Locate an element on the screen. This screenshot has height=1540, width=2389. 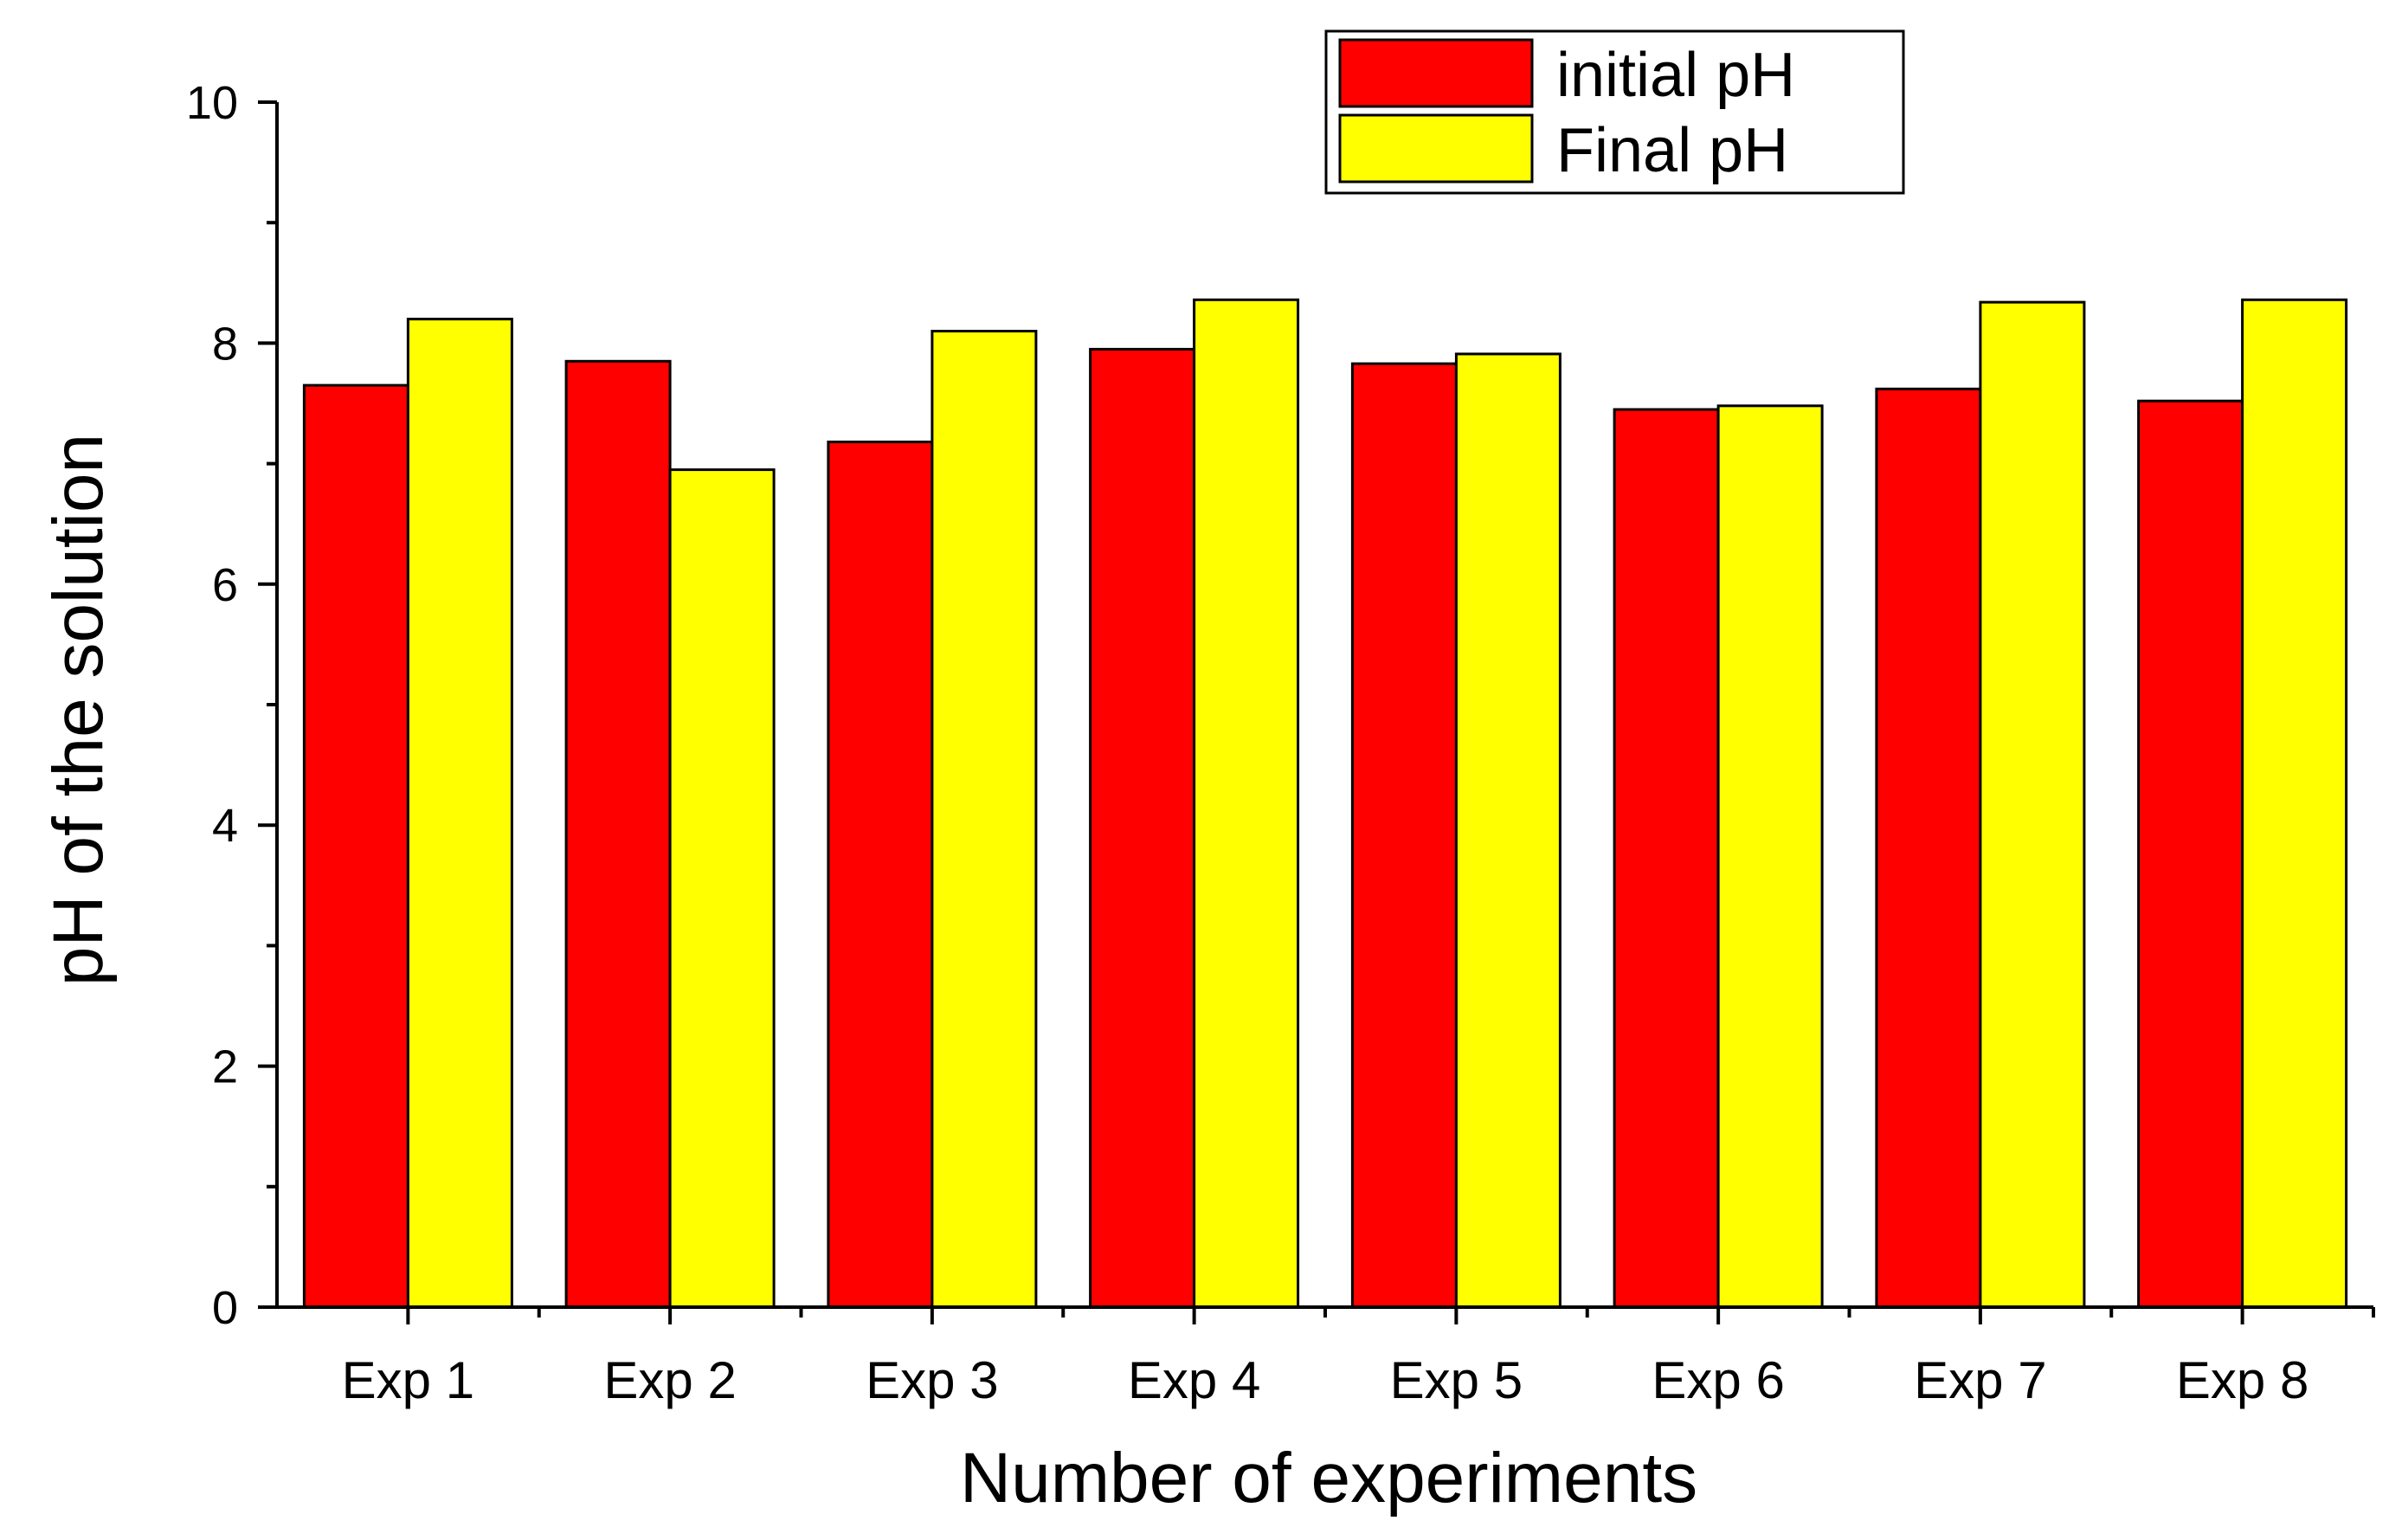
y-tick-label-2: 2 is located at coordinates (225, 1067).